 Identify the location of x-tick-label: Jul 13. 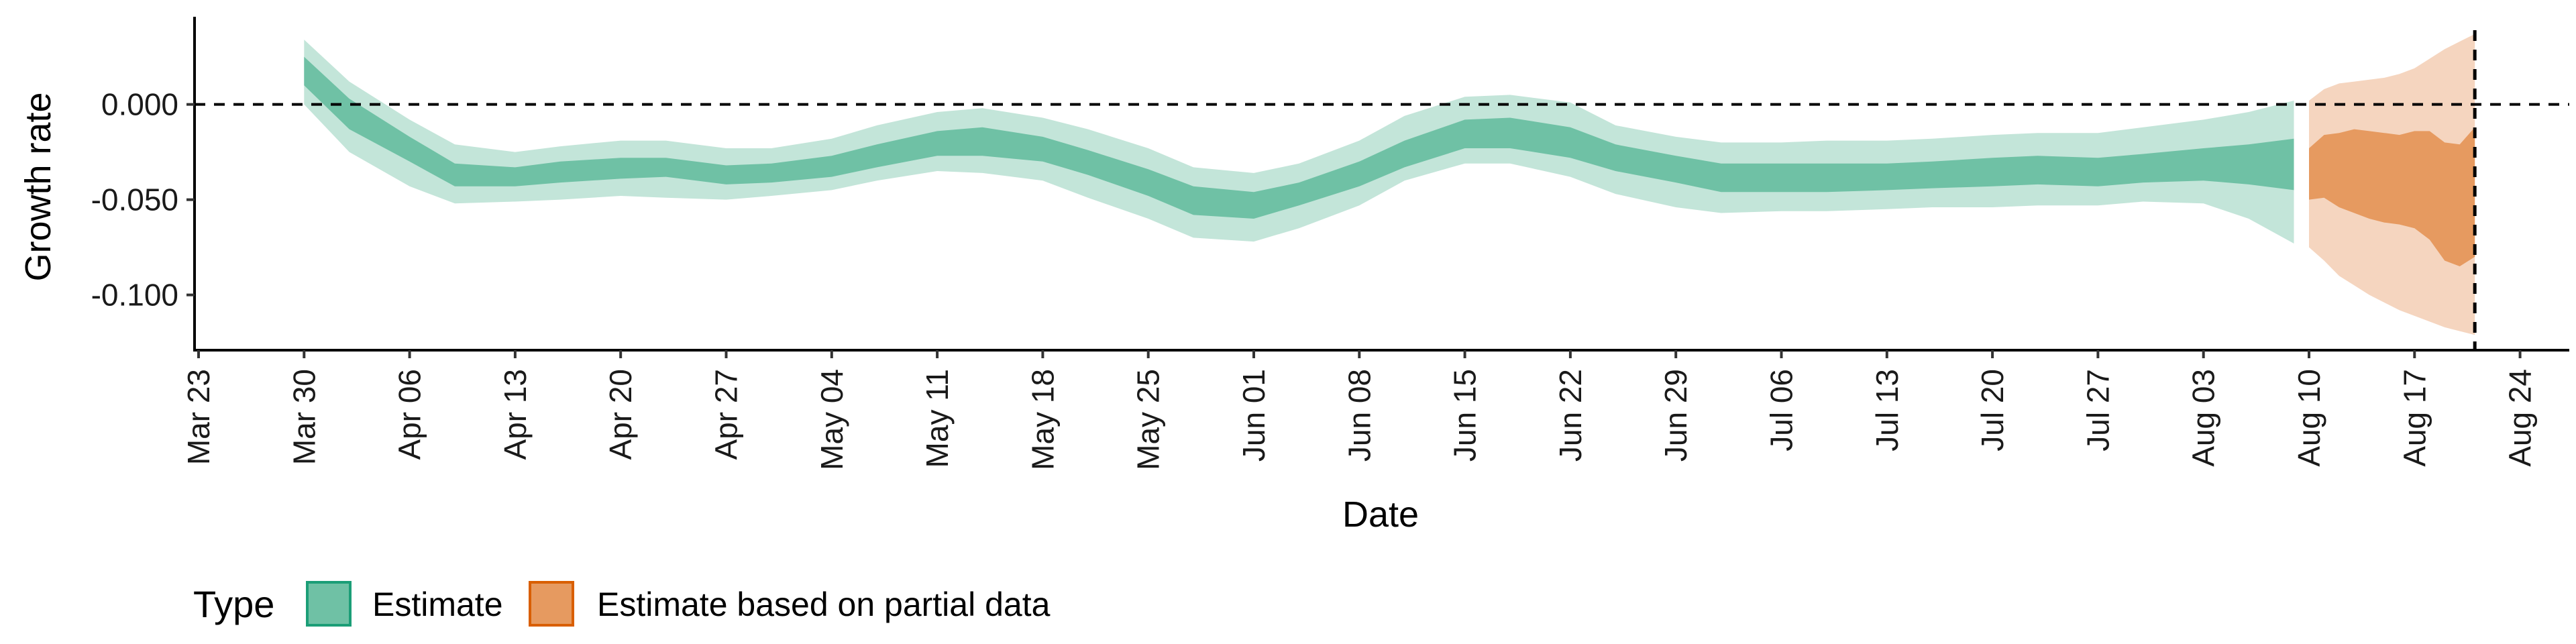
(1887, 410).